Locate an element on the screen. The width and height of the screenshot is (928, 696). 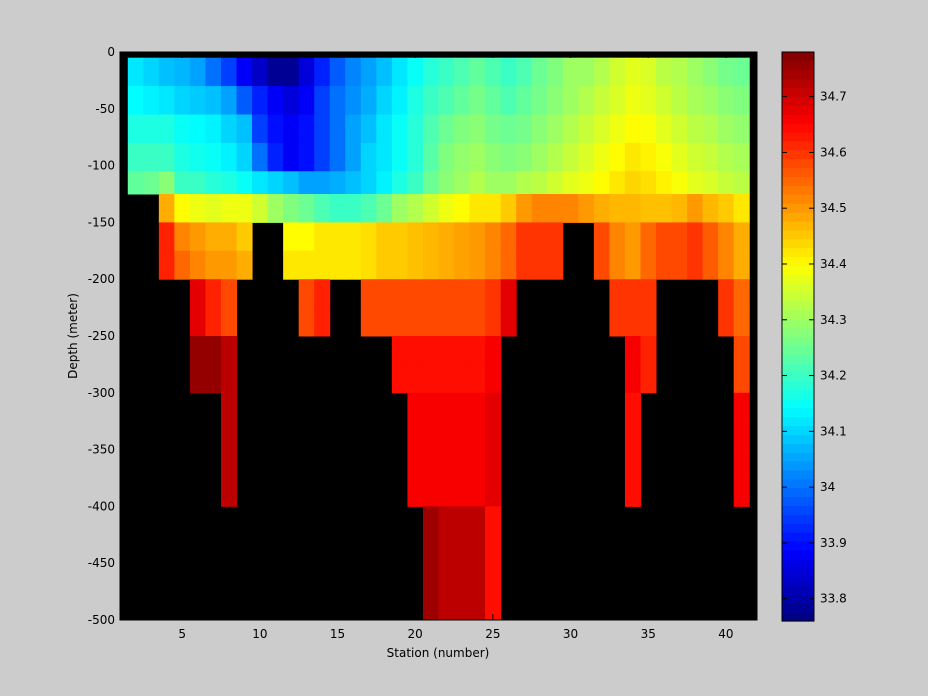
y-tick-label: -500 is located at coordinates (101, 620).